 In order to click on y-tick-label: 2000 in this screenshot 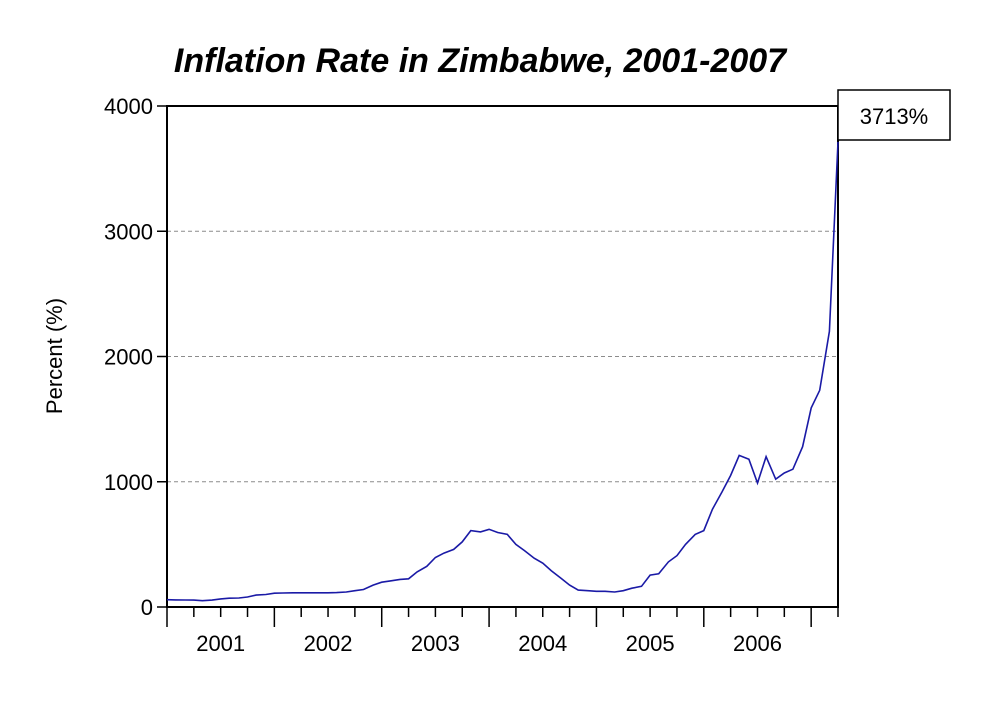, I will do `click(128, 357)`.